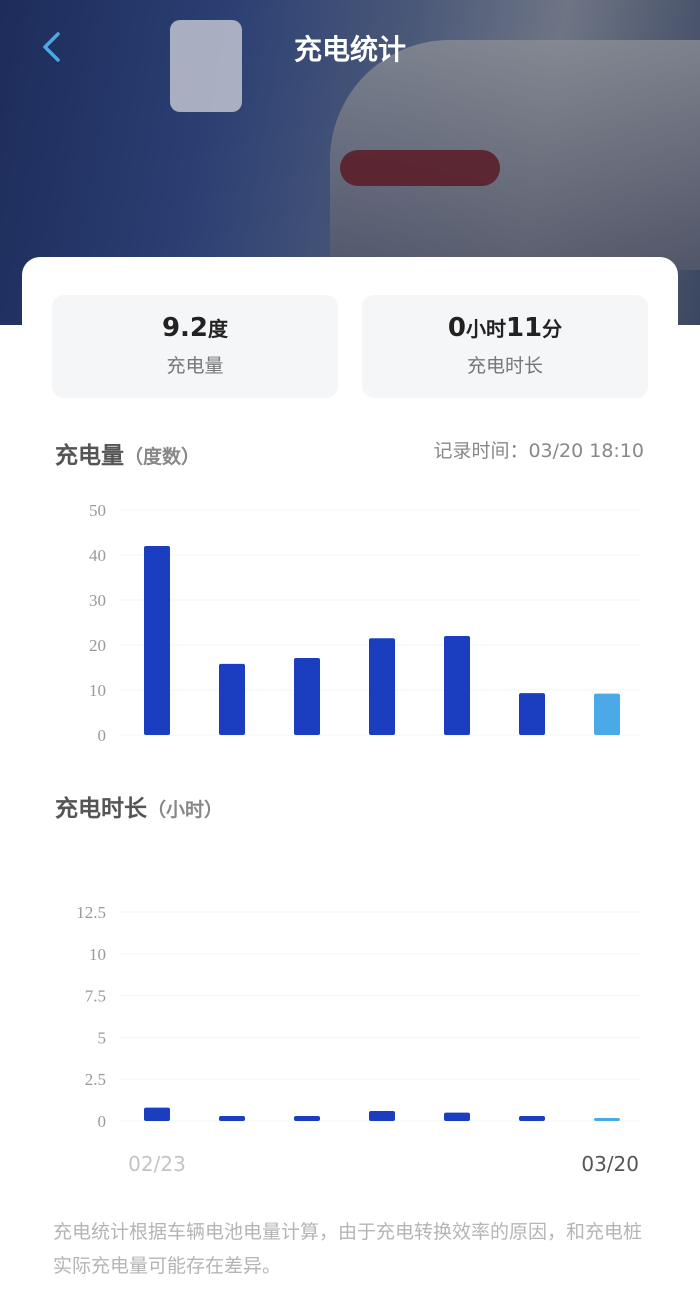 This screenshot has height=1292, width=700. I want to click on car-taillight, so click(420, 168).